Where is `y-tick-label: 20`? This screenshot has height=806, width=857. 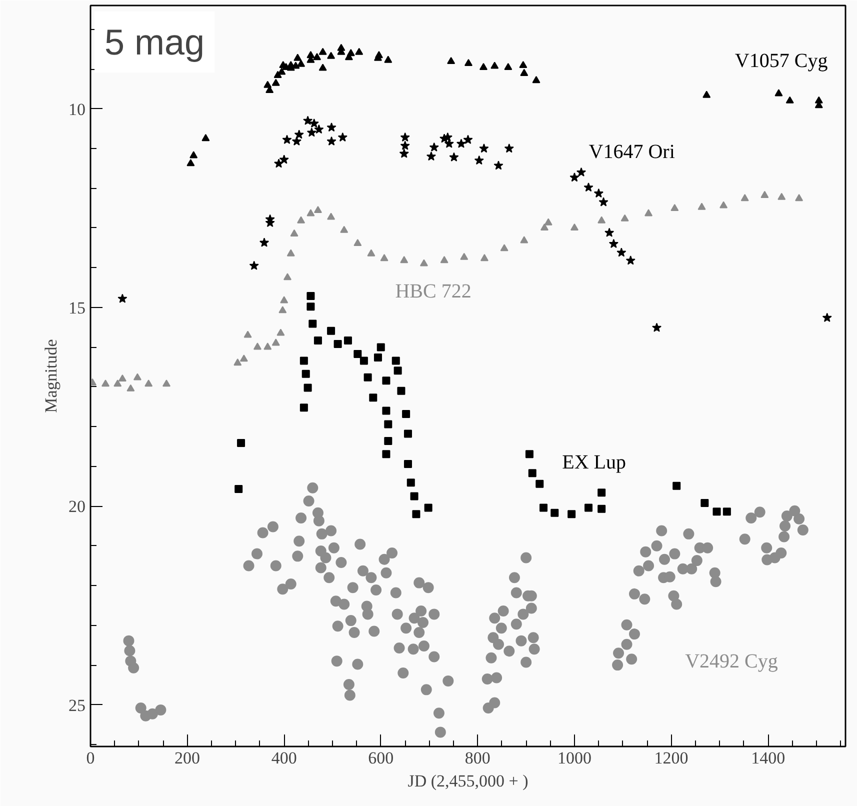 y-tick-label: 20 is located at coordinates (77, 506).